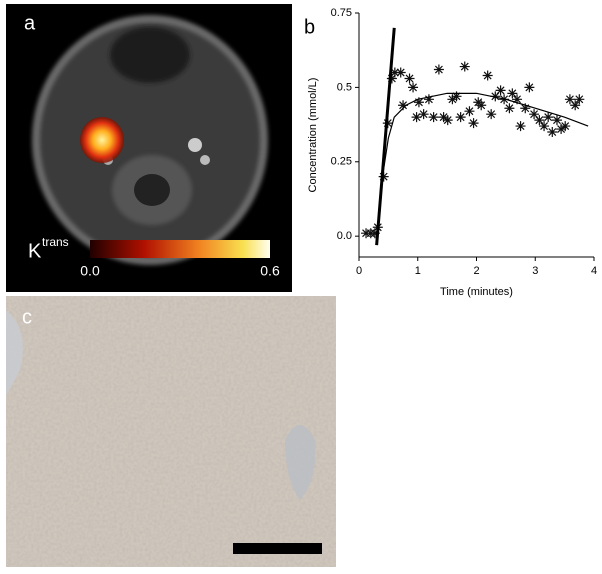 Image resolution: width=602 pixels, height=574 pixels. Describe the element at coordinates (359, 271) in the screenshot. I see `x-tick-label: 0` at that location.